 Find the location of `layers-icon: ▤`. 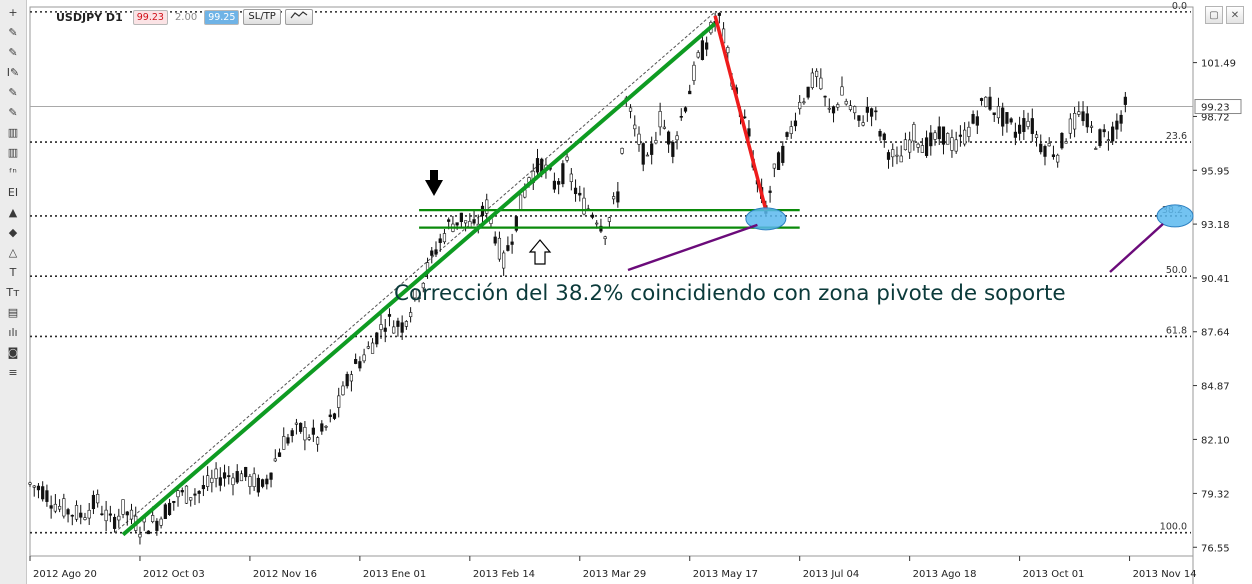

layers-icon: ▤ is located at coordinates (13, 312).